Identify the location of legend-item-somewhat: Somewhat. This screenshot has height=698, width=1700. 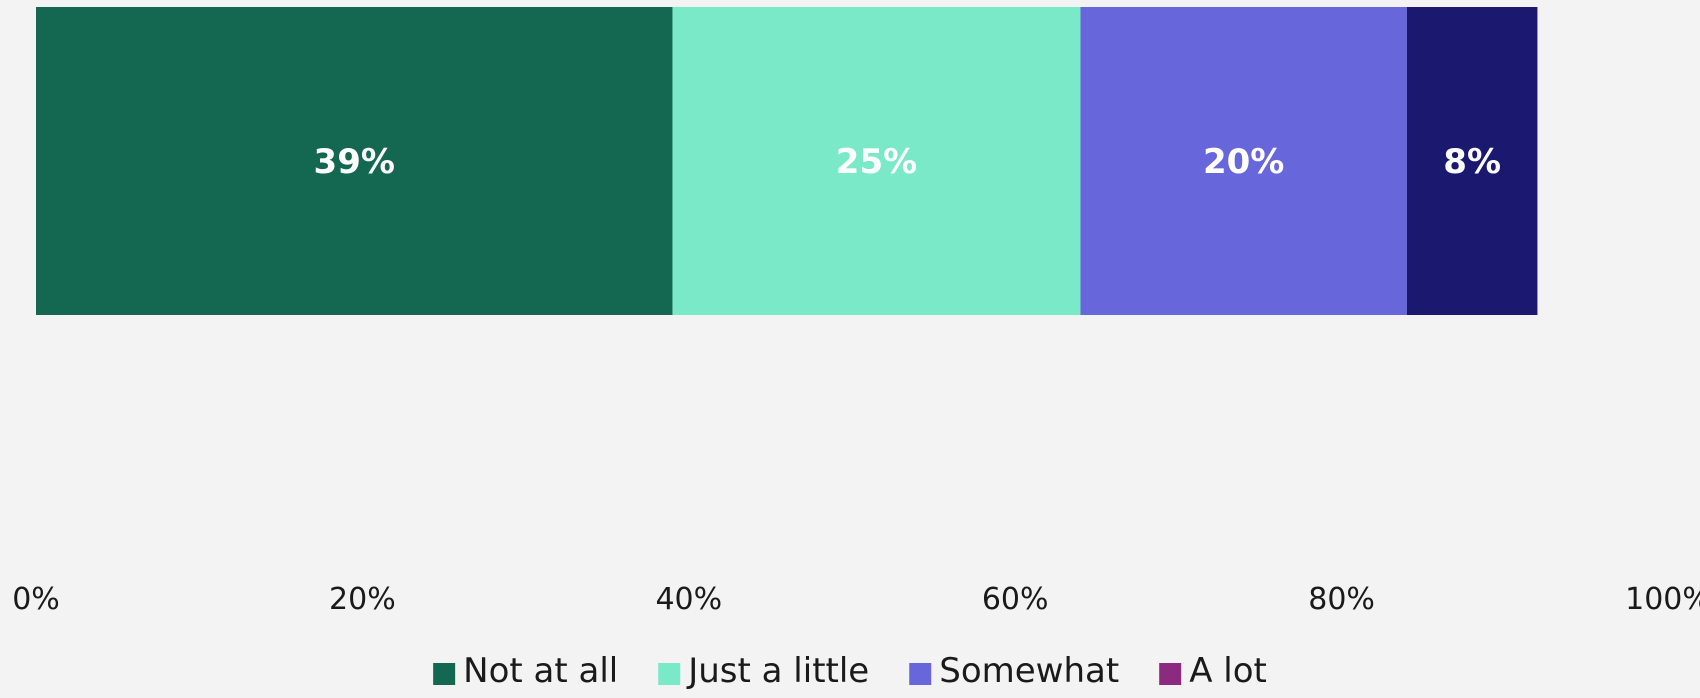
(1014, 671).